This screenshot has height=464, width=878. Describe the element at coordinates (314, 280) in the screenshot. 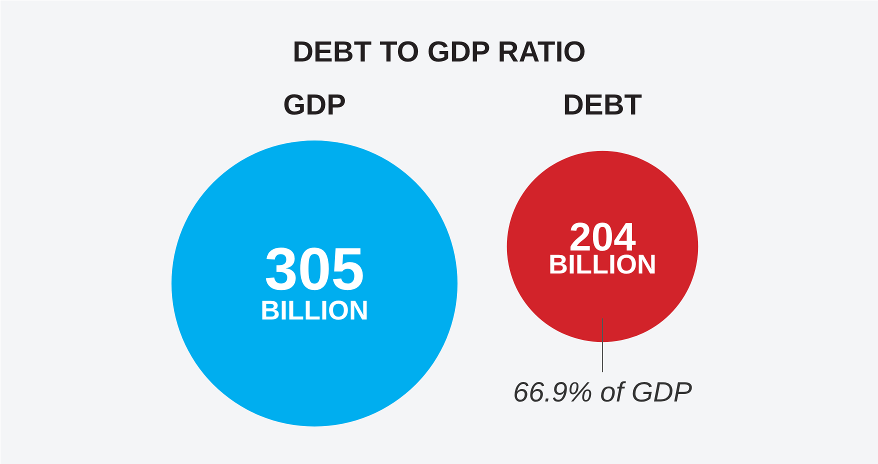

I see `data-label: 305 BILLION` at that location.